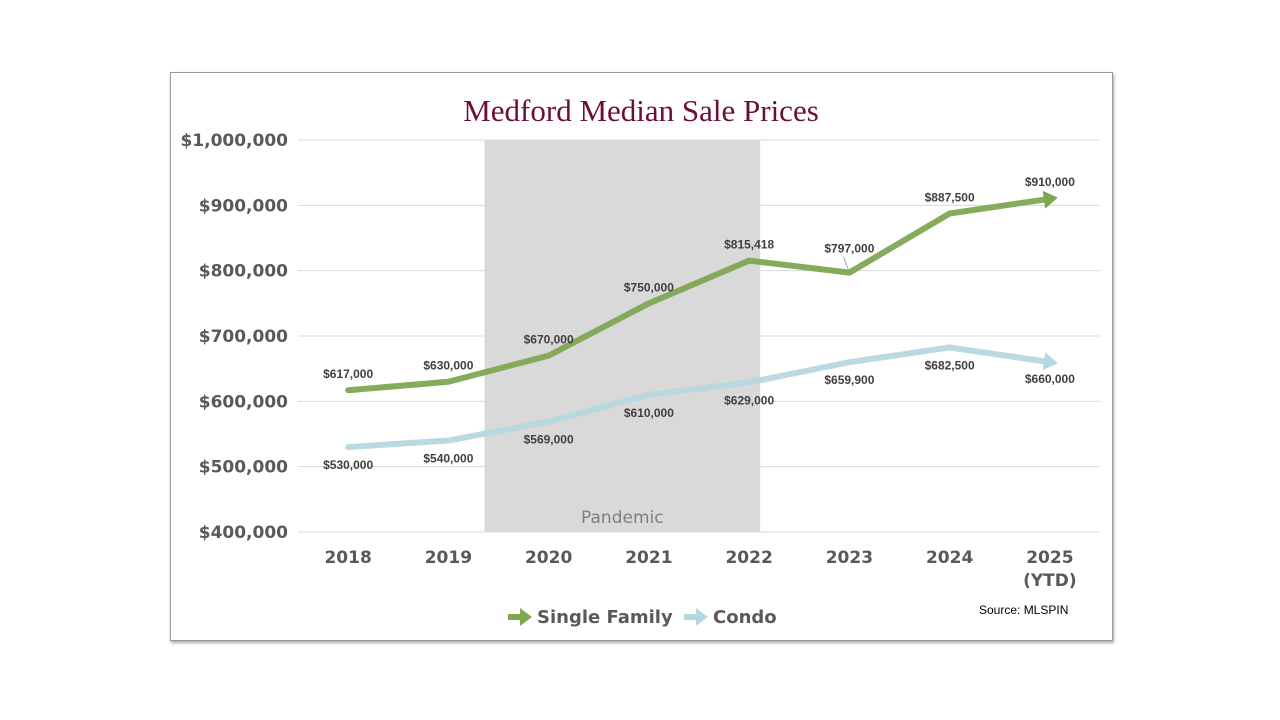  What do you see at coordinates (748, 558) in the screenshot?
I see `x-tick-label: 2022` at bounding box center [748, 558].